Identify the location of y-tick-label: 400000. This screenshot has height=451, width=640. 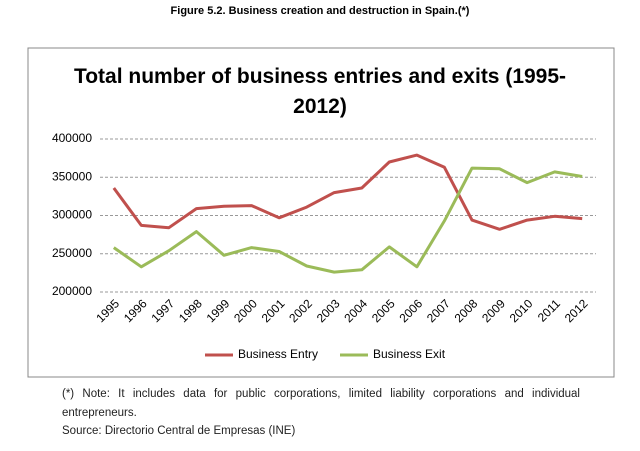
(72, 138).